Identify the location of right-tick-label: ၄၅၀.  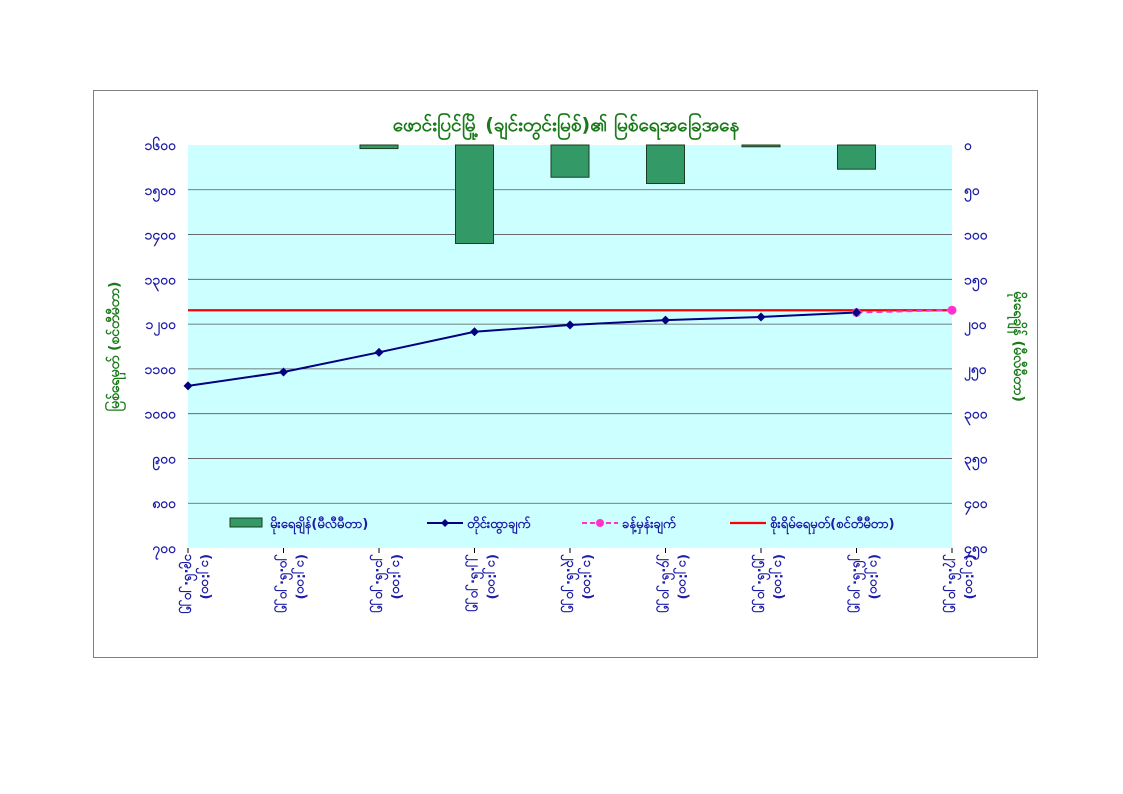
(976, 550).